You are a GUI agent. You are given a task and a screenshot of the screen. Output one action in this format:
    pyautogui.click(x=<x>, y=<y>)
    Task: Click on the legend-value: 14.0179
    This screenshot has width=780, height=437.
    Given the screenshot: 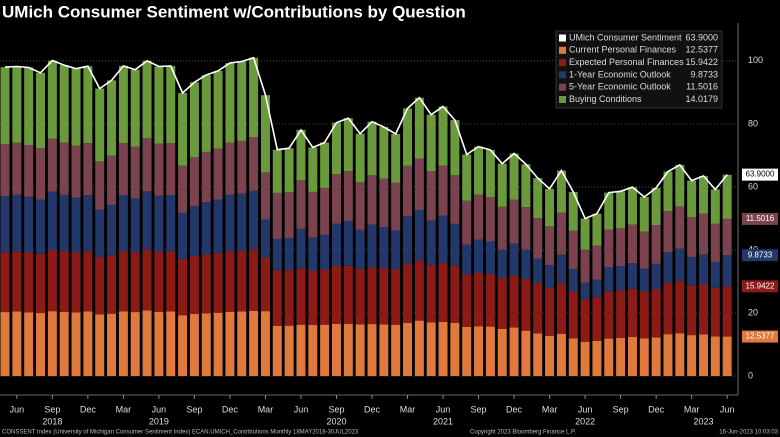 What is the action you would take?
    pyautogui.click(x=701, y=99)
    